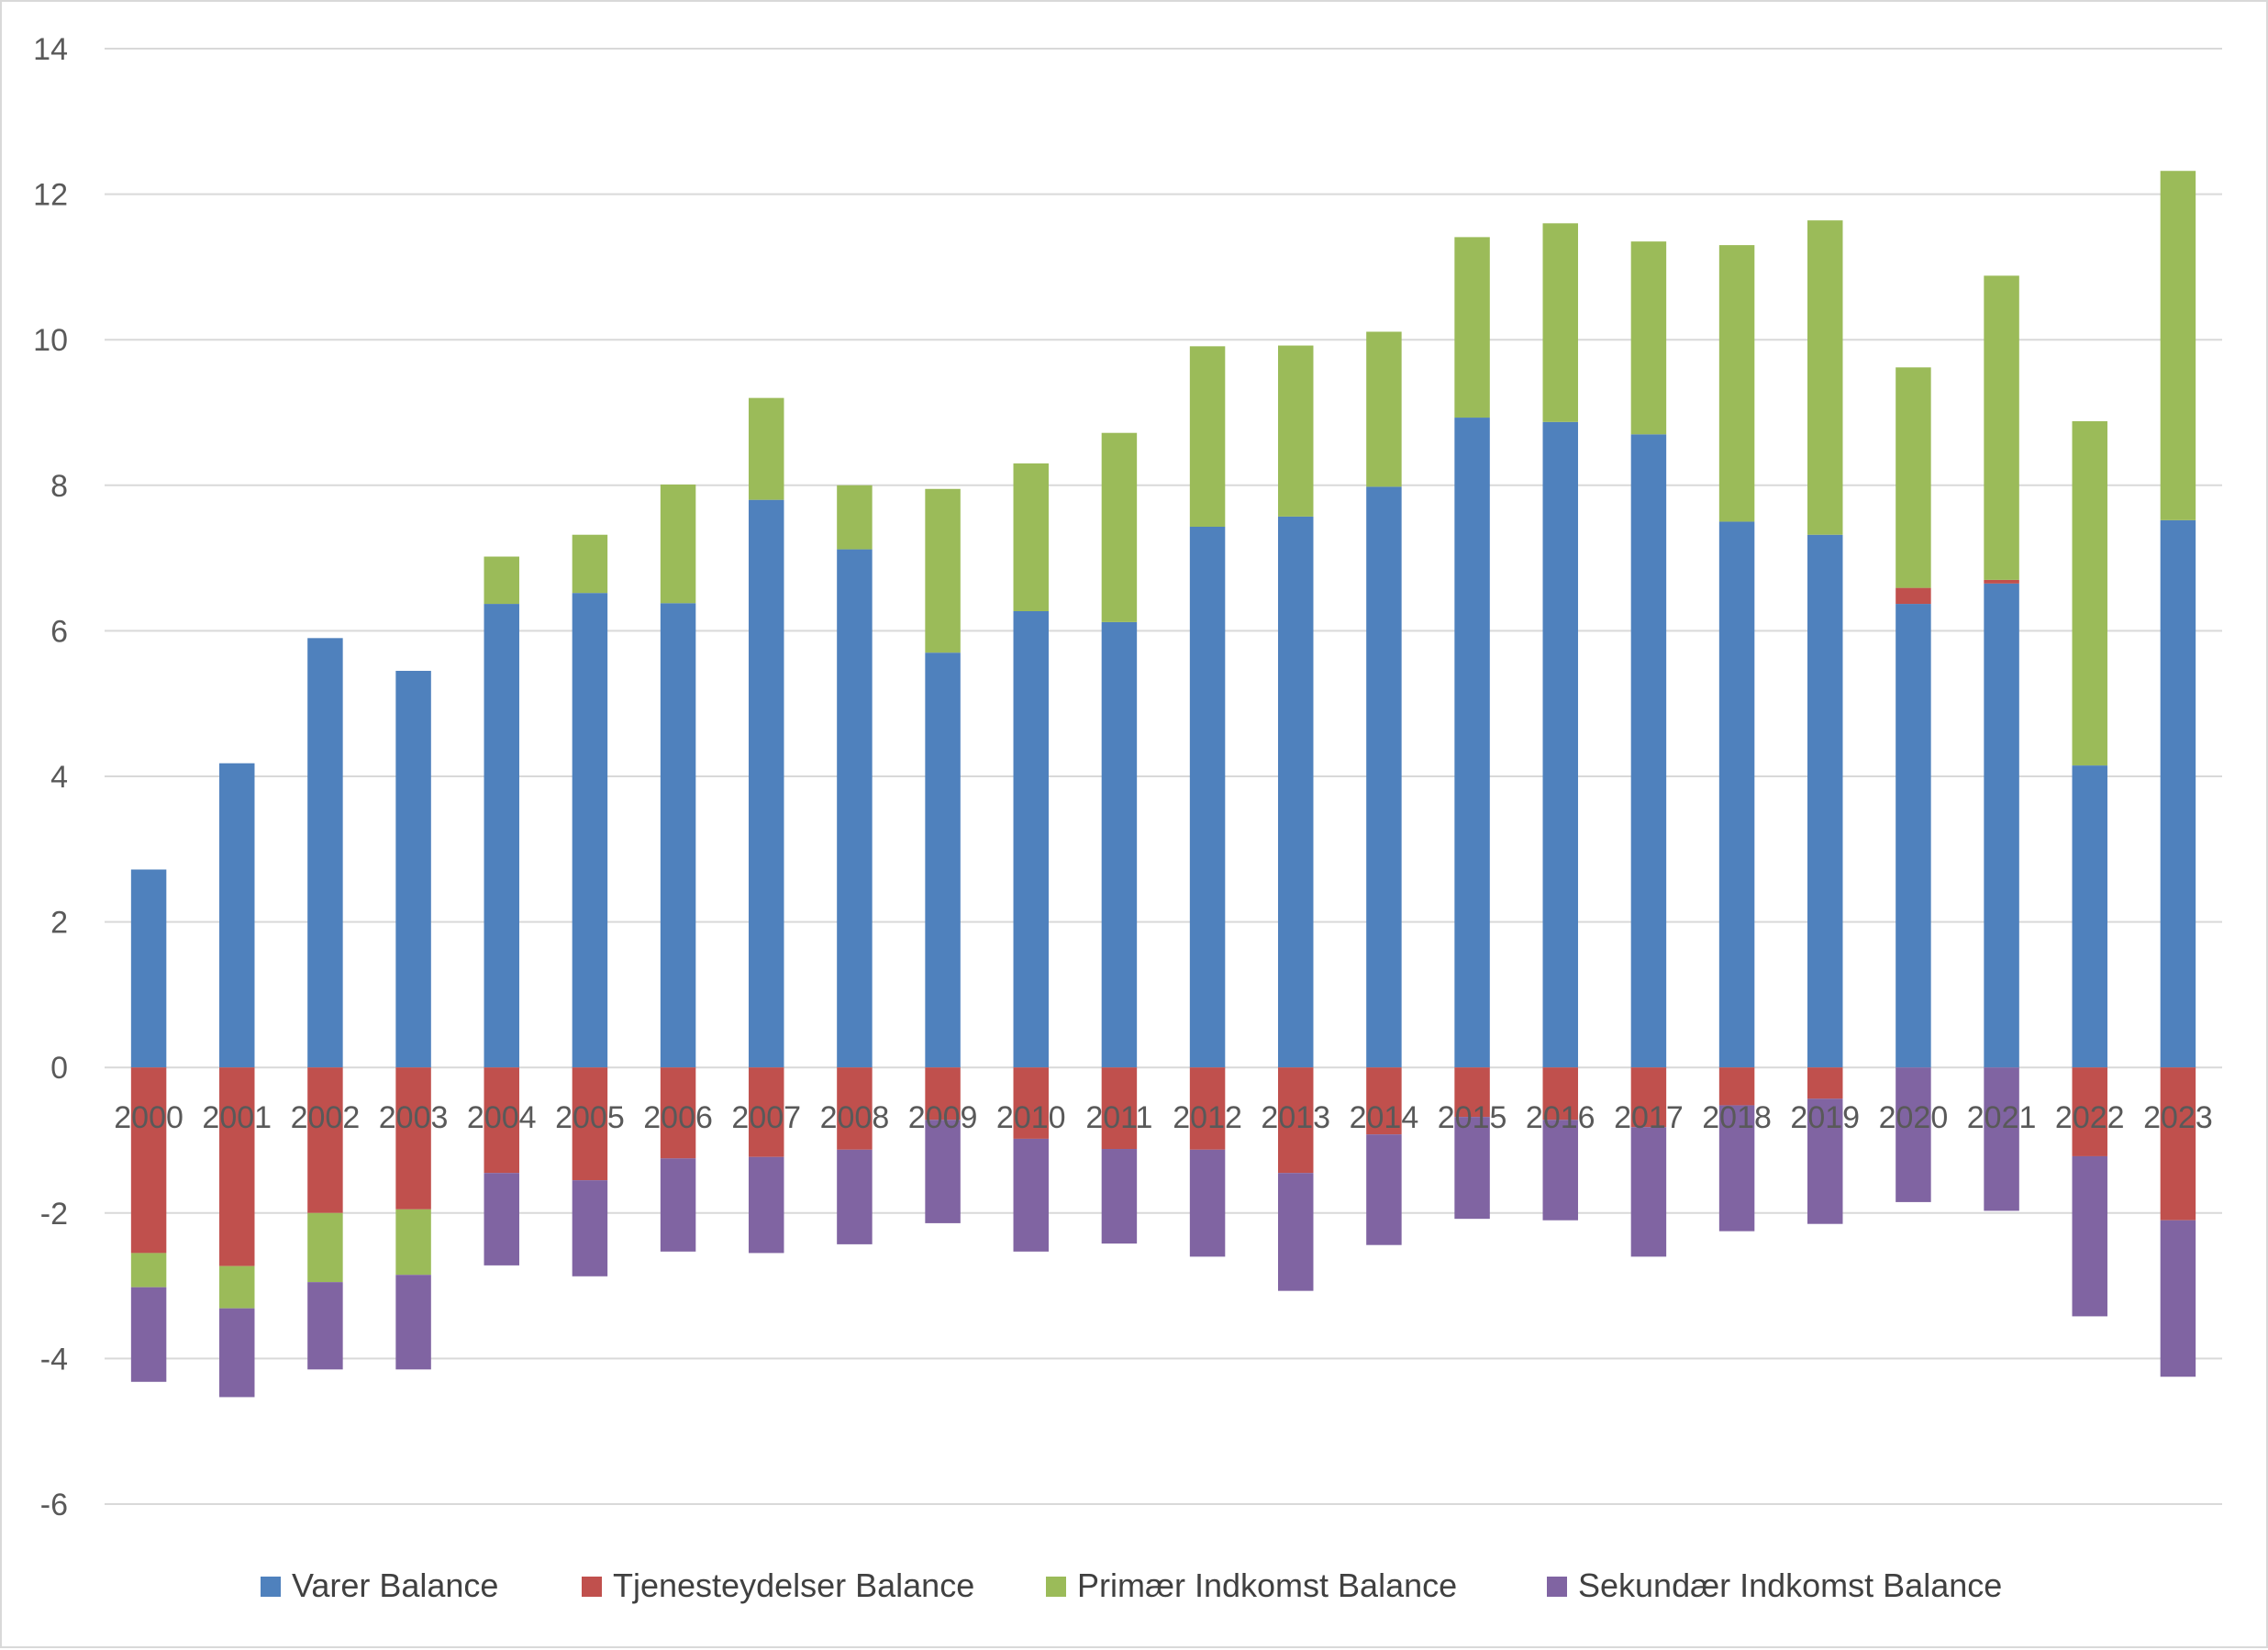 This screenshot has height=1650, width=2268. What do you see at coordinates (59, 1068) in the screenshot?
I see `y-tick-label: 0` at bounding box center [59, 1068].